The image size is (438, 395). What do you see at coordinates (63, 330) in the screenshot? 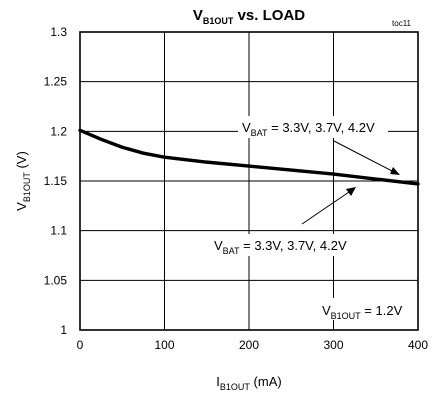
I see `y-tick-label: 1` at bounding box center [63, 330].